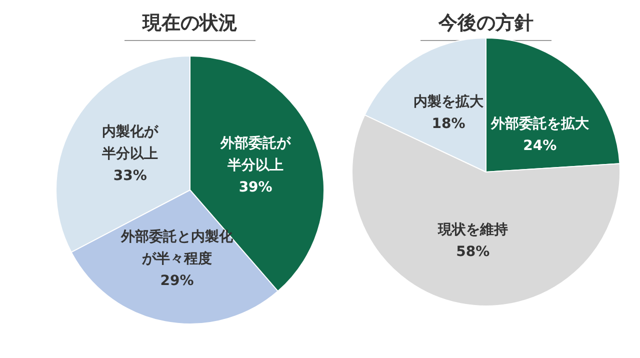 This screenshot has height=358, width=640. Describe the element at coordinates (190, 25) in the screenshot. I see `chart-title: 現在の状況` at that location.